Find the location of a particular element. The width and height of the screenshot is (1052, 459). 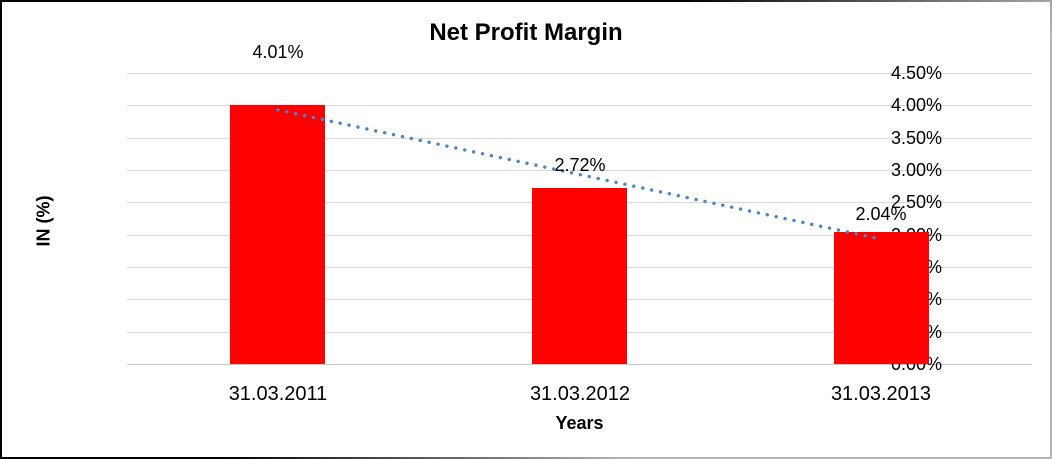

bar-31.03.2013 is located at coordinates (881, 298).